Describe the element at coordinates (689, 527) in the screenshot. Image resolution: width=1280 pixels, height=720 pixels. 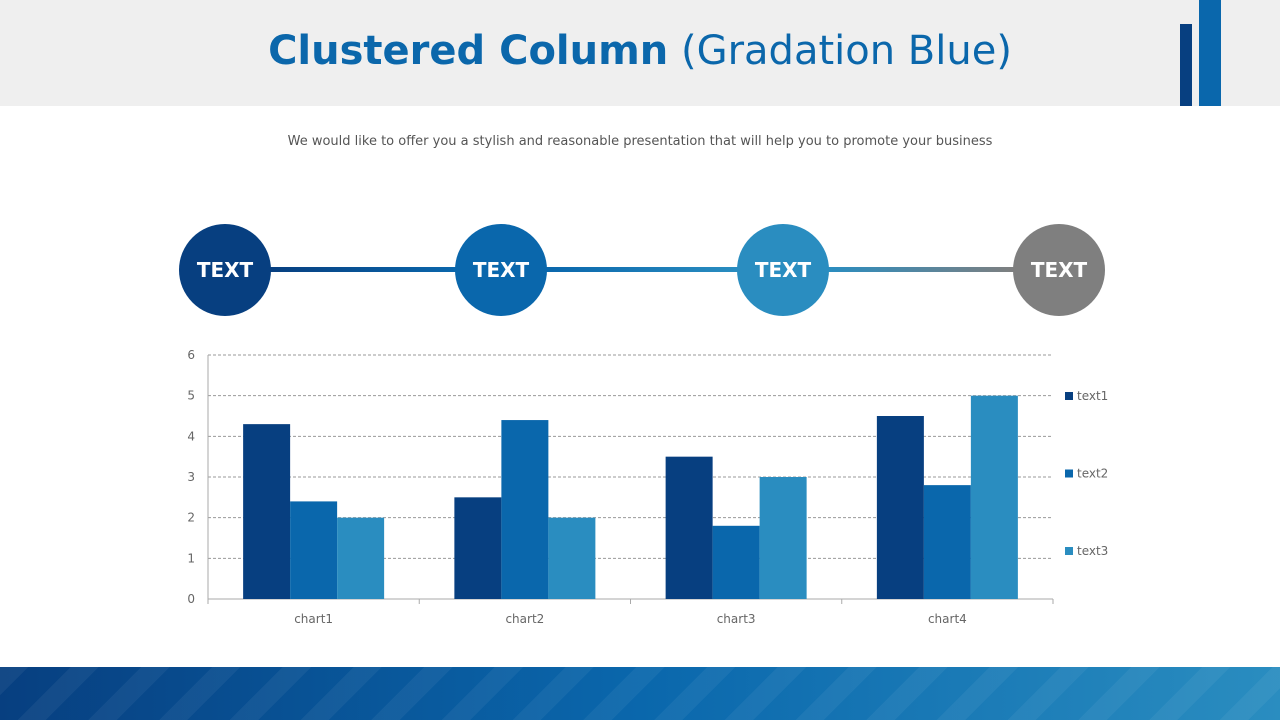
I see `bar-text1-chart3` at that location.